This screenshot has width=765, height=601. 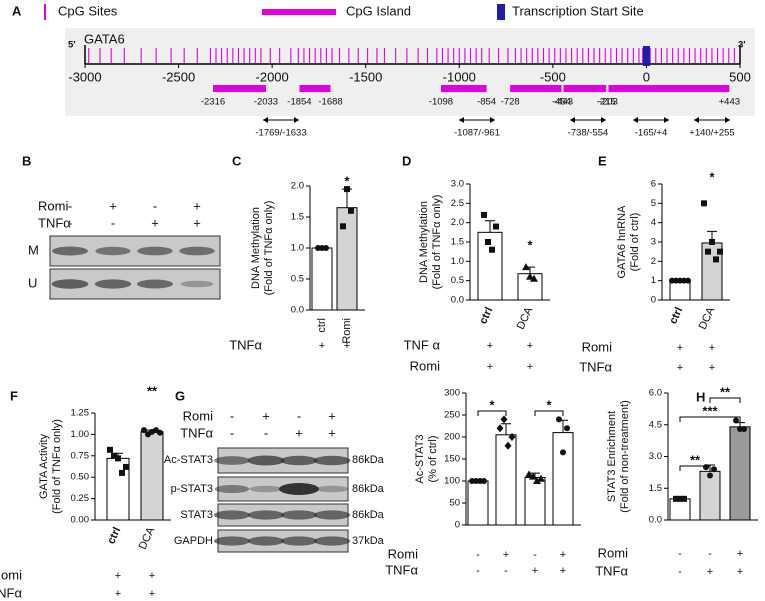 What do you see at coordinates (266, 102) in the screenshot?
I see `island-end-label: -2033` at bounding box center [266, 102].